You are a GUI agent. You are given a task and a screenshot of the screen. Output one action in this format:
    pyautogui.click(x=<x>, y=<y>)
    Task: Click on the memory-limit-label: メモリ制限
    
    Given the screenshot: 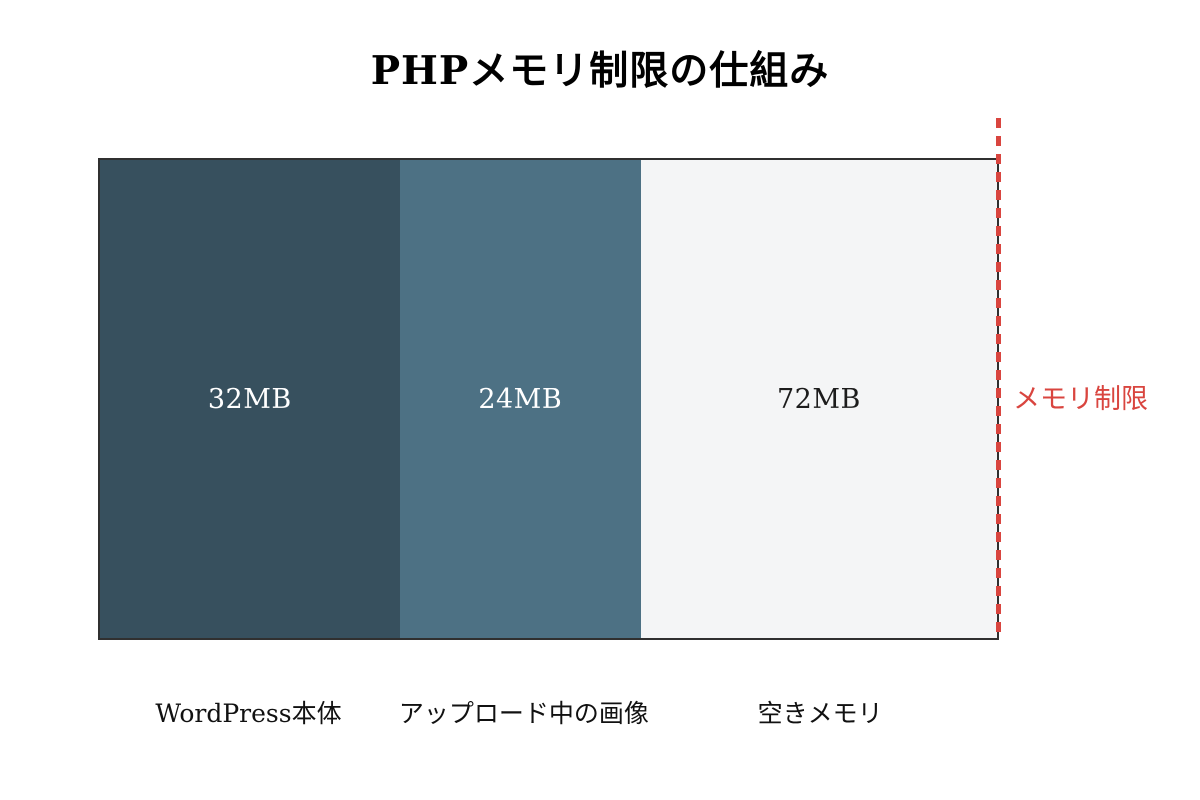 What is the action you would take?
    pyautogui.click(x=1080, y=399)
    